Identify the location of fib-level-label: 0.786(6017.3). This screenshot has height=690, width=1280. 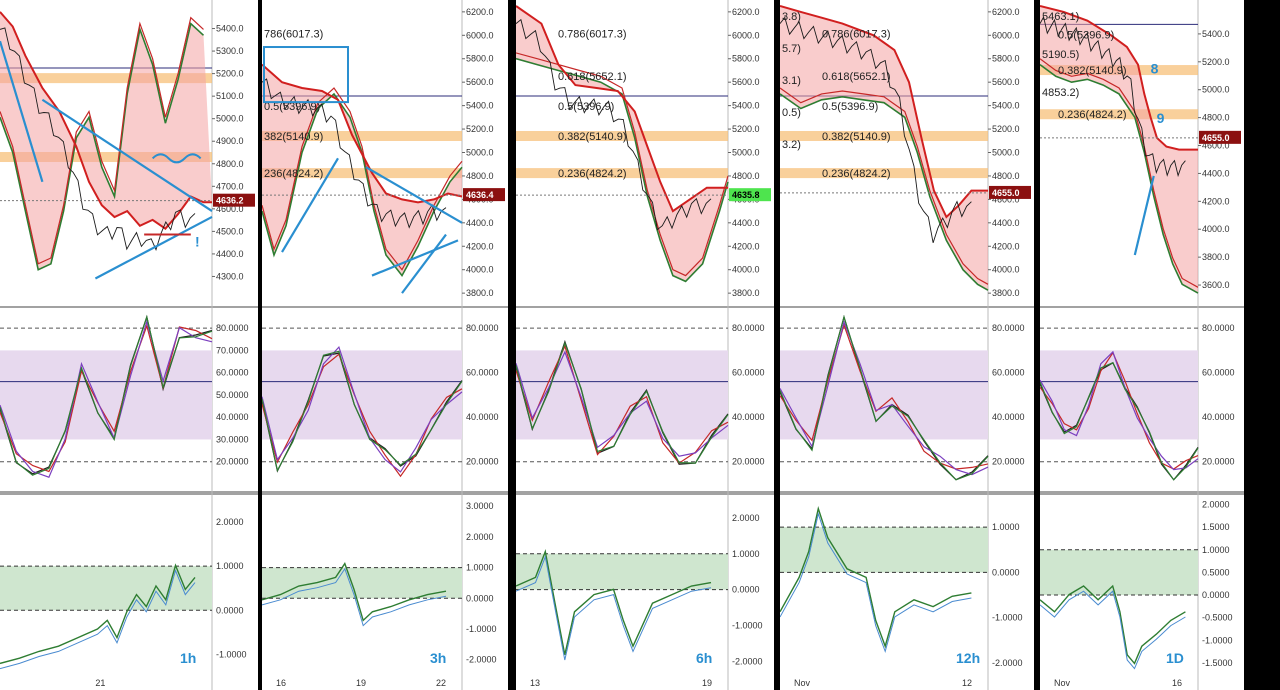
(856, 34).